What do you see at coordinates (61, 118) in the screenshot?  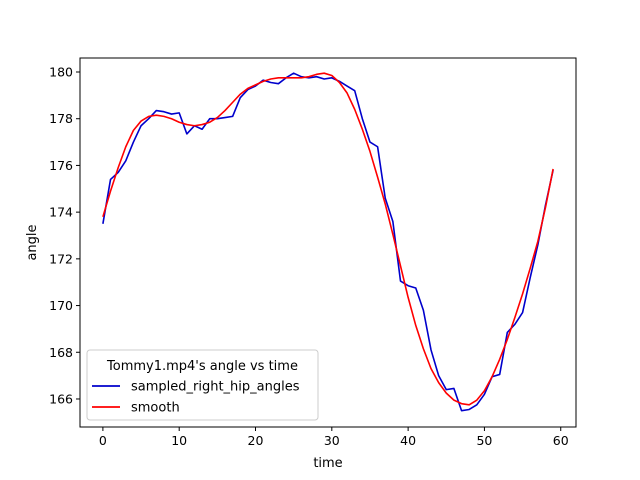 I see `y-tick-label: 178` at bounding box center [61, 118].